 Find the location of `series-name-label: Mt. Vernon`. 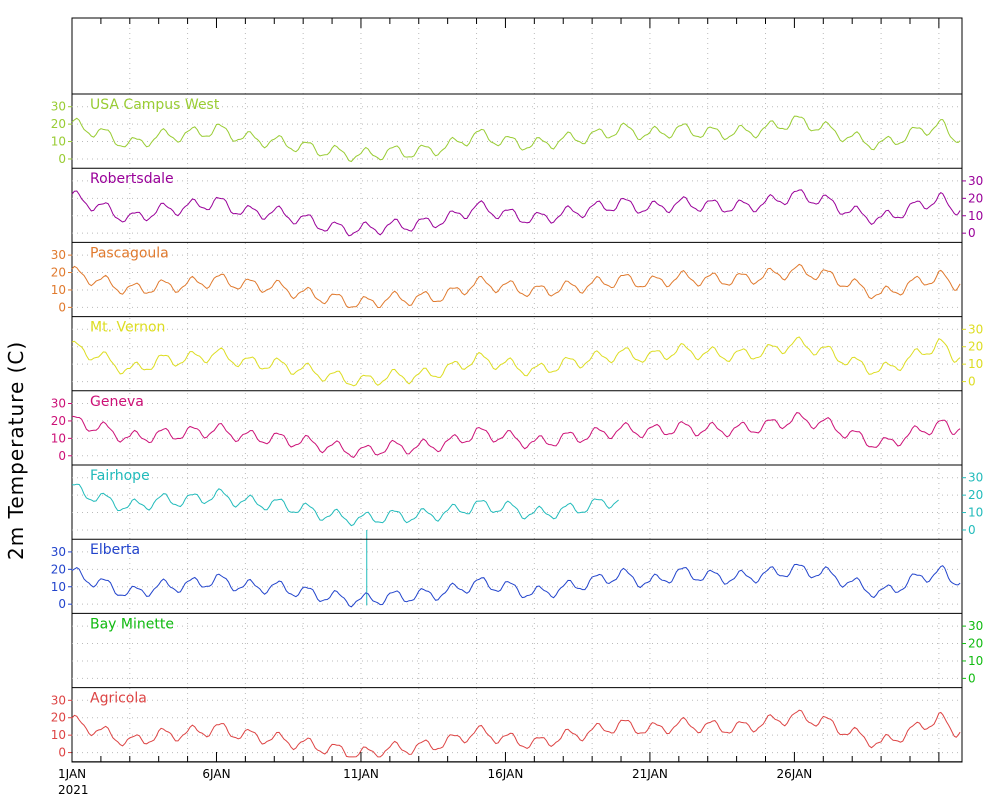

series-name-label: Mt. Vernon is located at coordinates (127, 328).